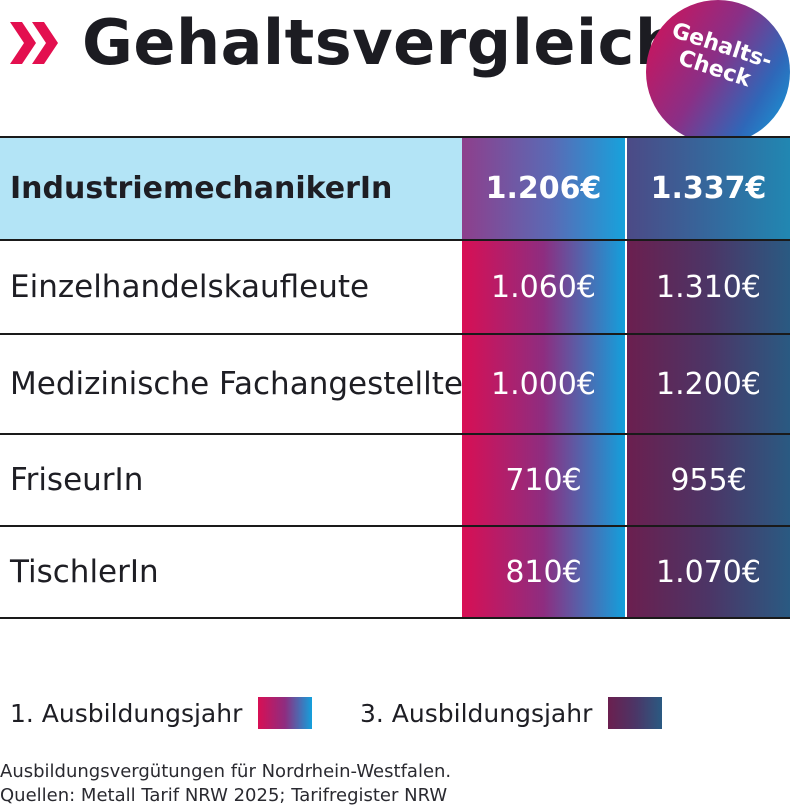  I want to click on row-label: TischlerIn, so click(84, 572).